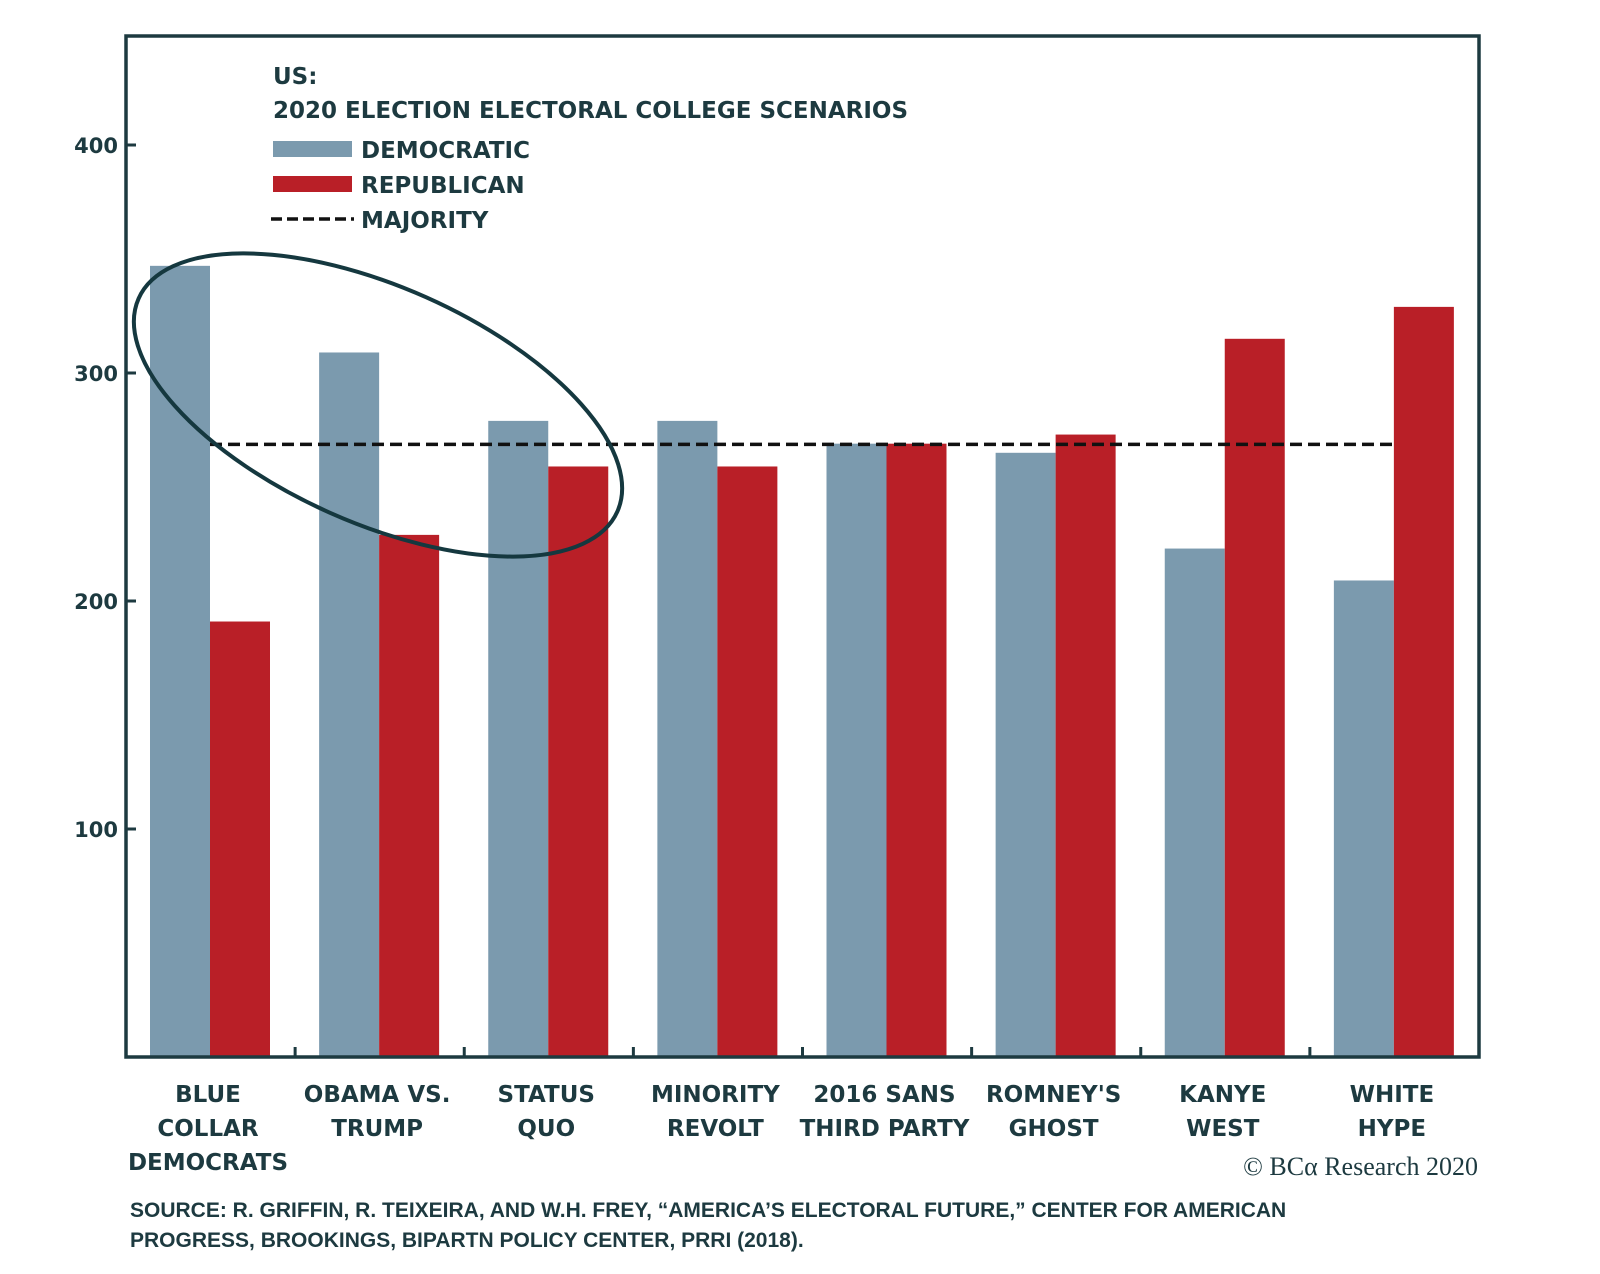  I want to click on legend: DEMOCRATIC REPUBLICAN MAJORITY, so click(400, 186).